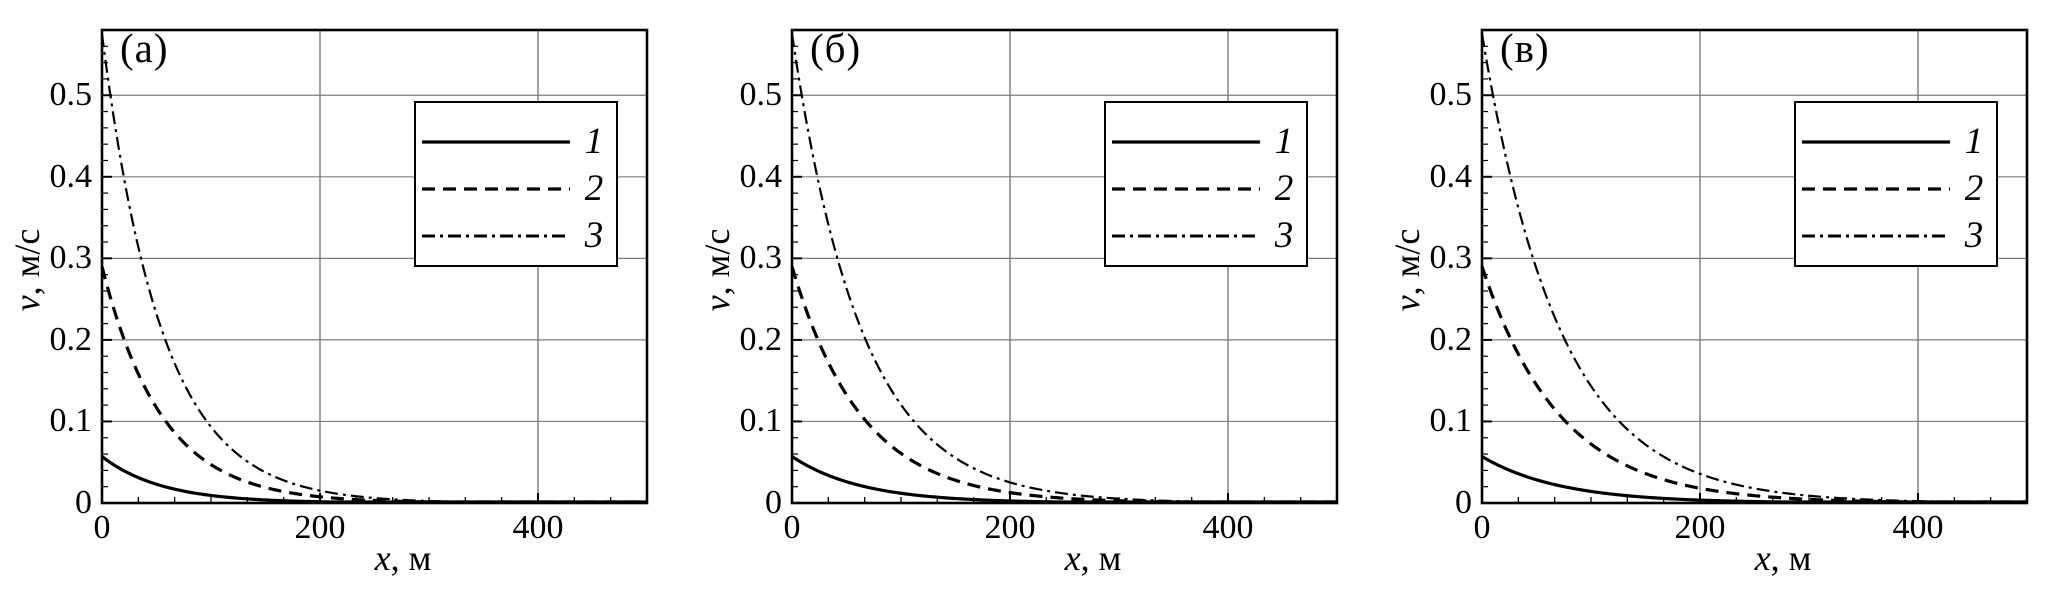 The height and width of the screenshot is (591, 2067). What do you see at coordinates (836, 48) in the screenshot?
I see `panel-label: (б)` at bounding box center [836, 48].